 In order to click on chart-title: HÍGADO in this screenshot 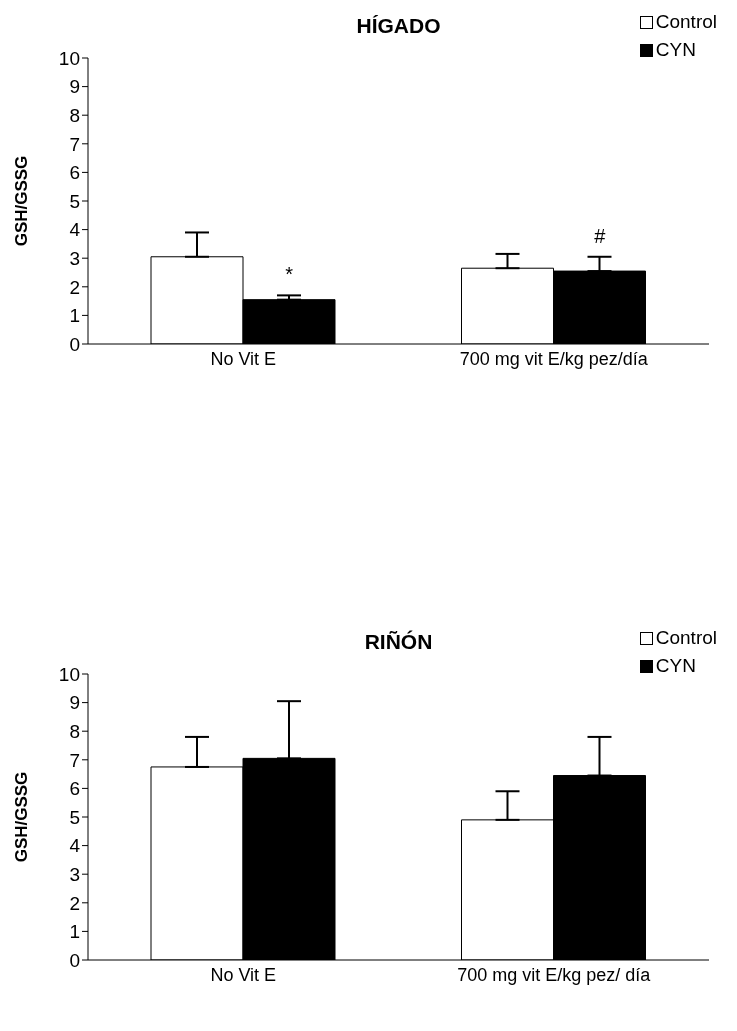, I will do `click(398, 25)`.